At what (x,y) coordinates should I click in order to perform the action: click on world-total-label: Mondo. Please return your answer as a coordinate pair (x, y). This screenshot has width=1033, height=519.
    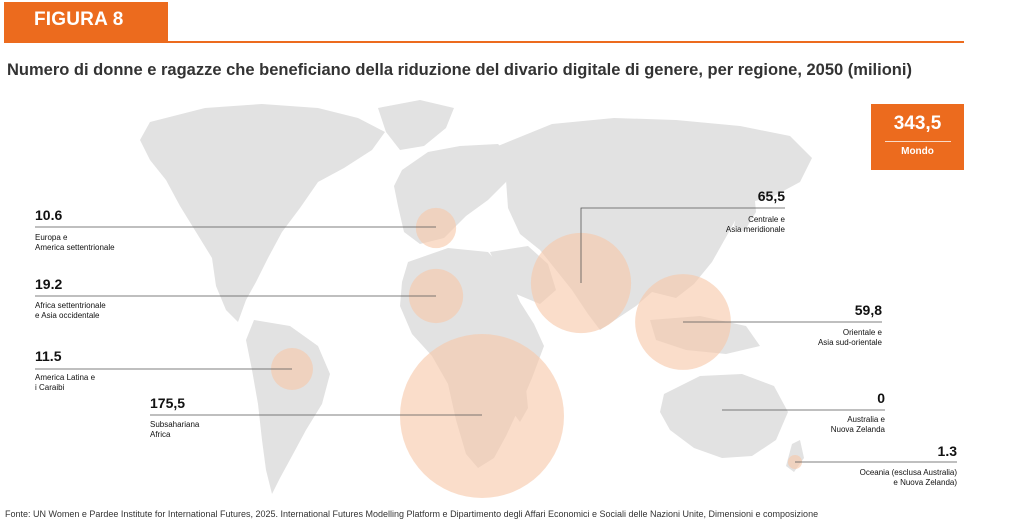
    Looking at the image, I should click on (917, 151).